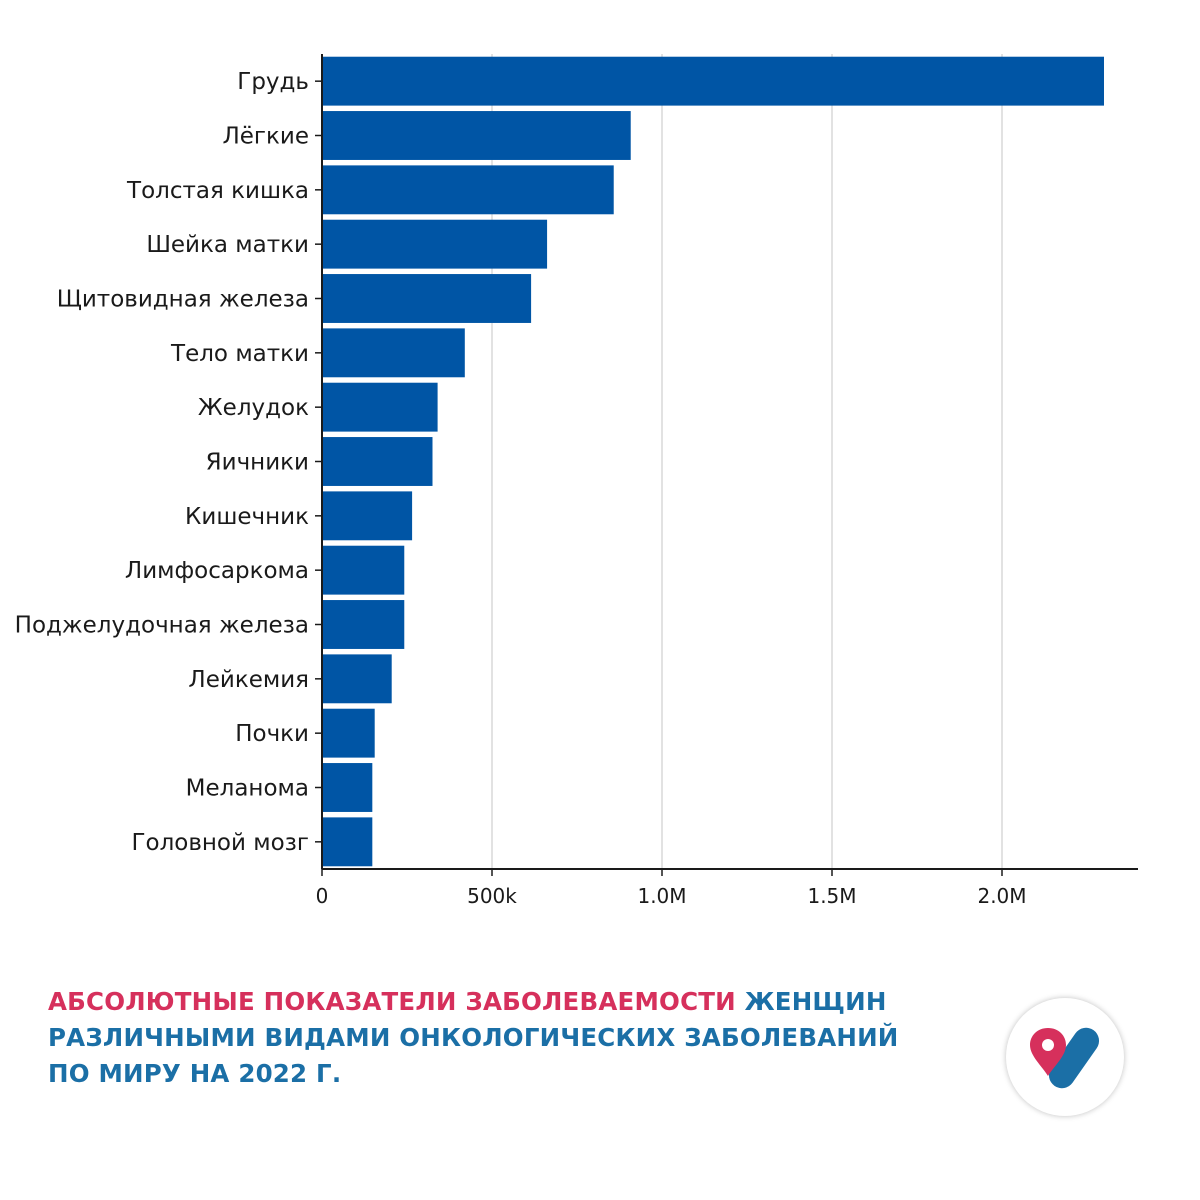  What do you see at coordinates (195, 1073) in the screenshot?
I see `caption-line3: ПО МИРУ НА 2022 Г.` at bounding box center [195, 1073].